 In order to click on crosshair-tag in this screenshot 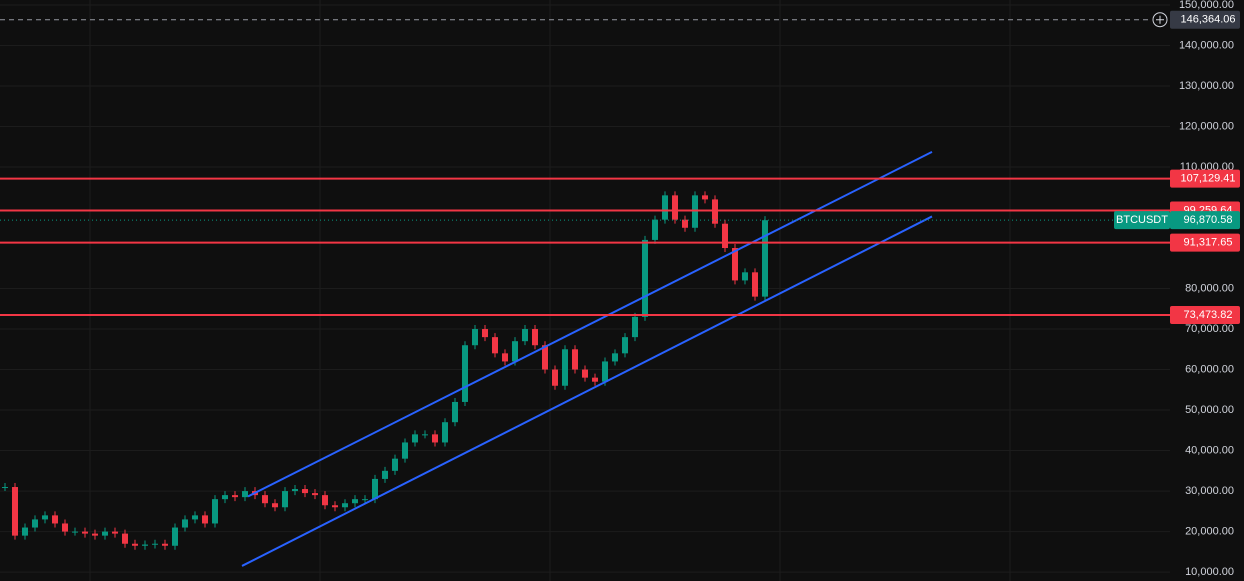, I will do `click(1205, 19)`.